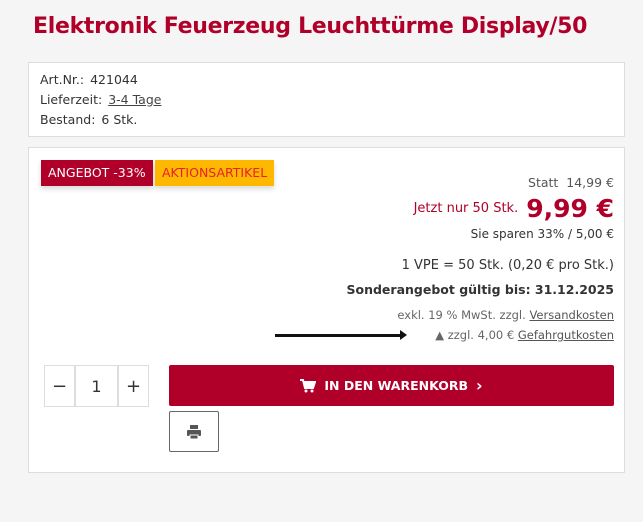 This screenshot has width=643, height=522. I want to click on stock-label: Bestand:, so click(68, 119).